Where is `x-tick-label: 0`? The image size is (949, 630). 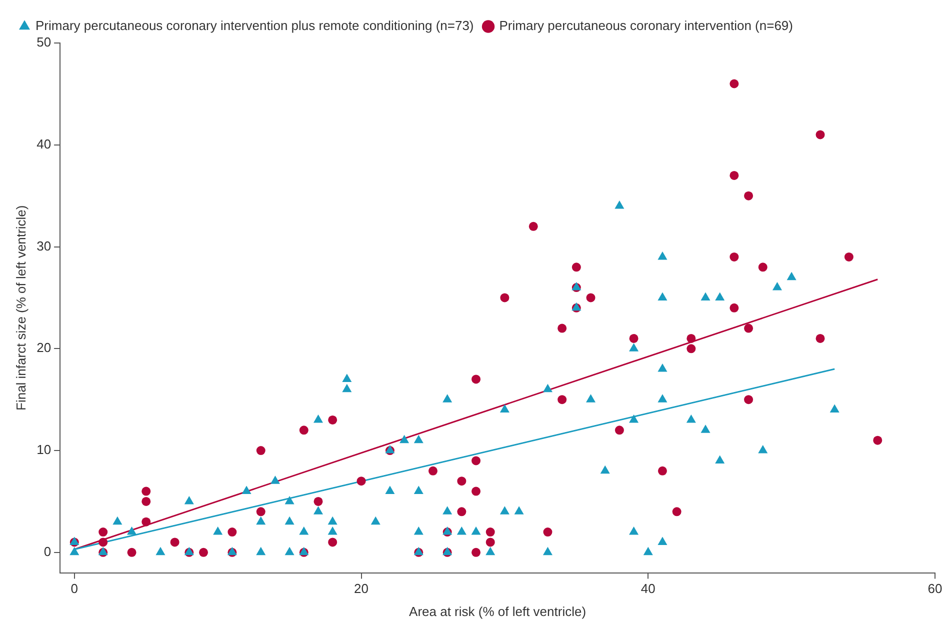
x-tick-label: 0 is located at coordinates (74, 588).